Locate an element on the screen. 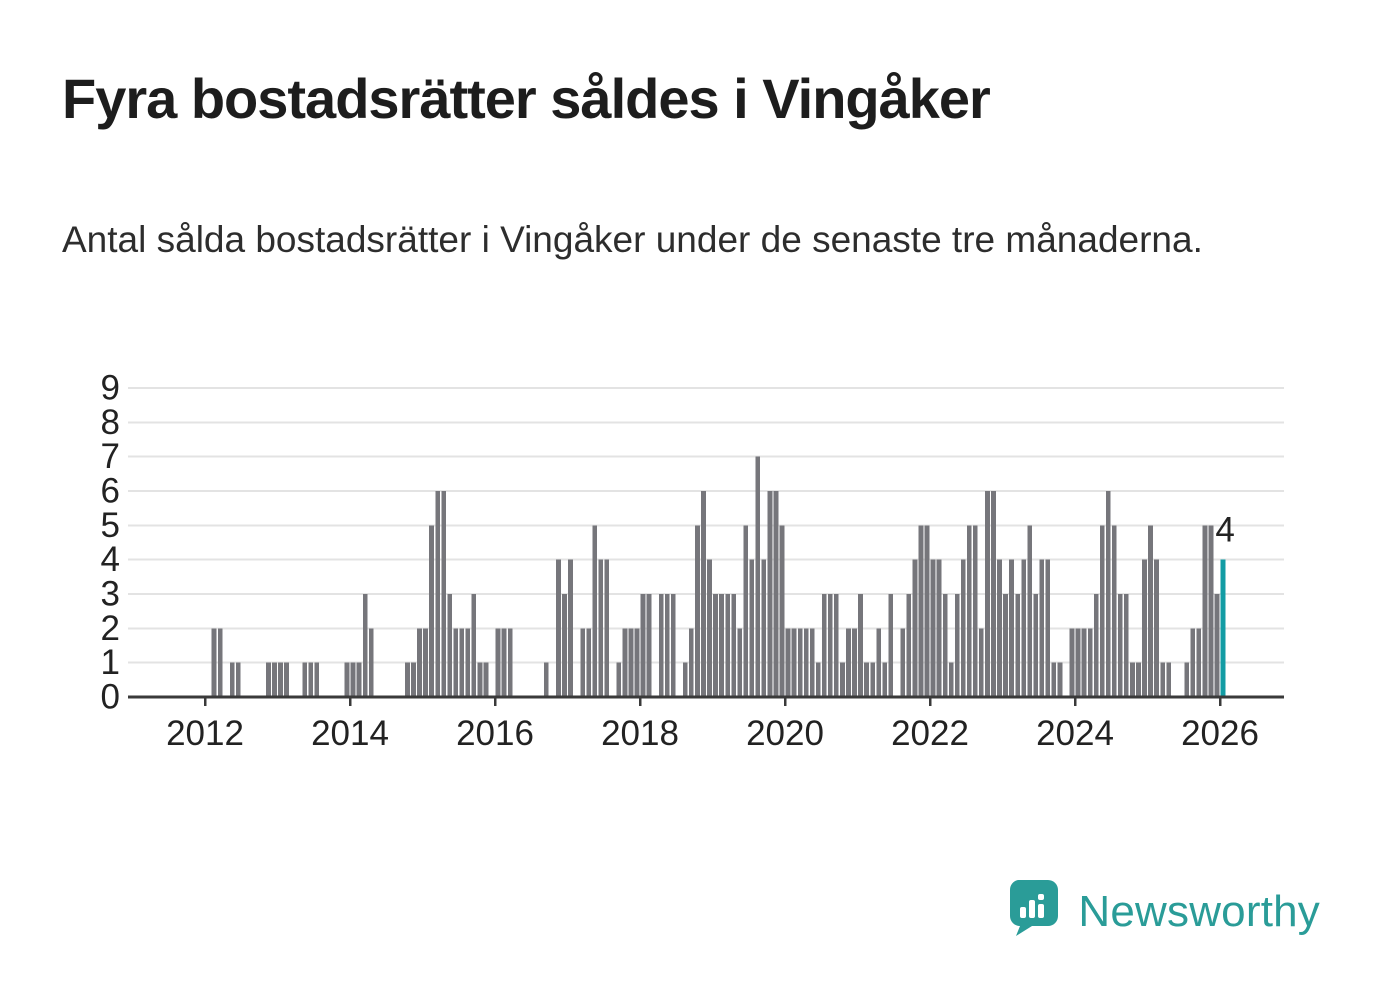  y-tick-label: 8 is located at coordinates (110, 422).